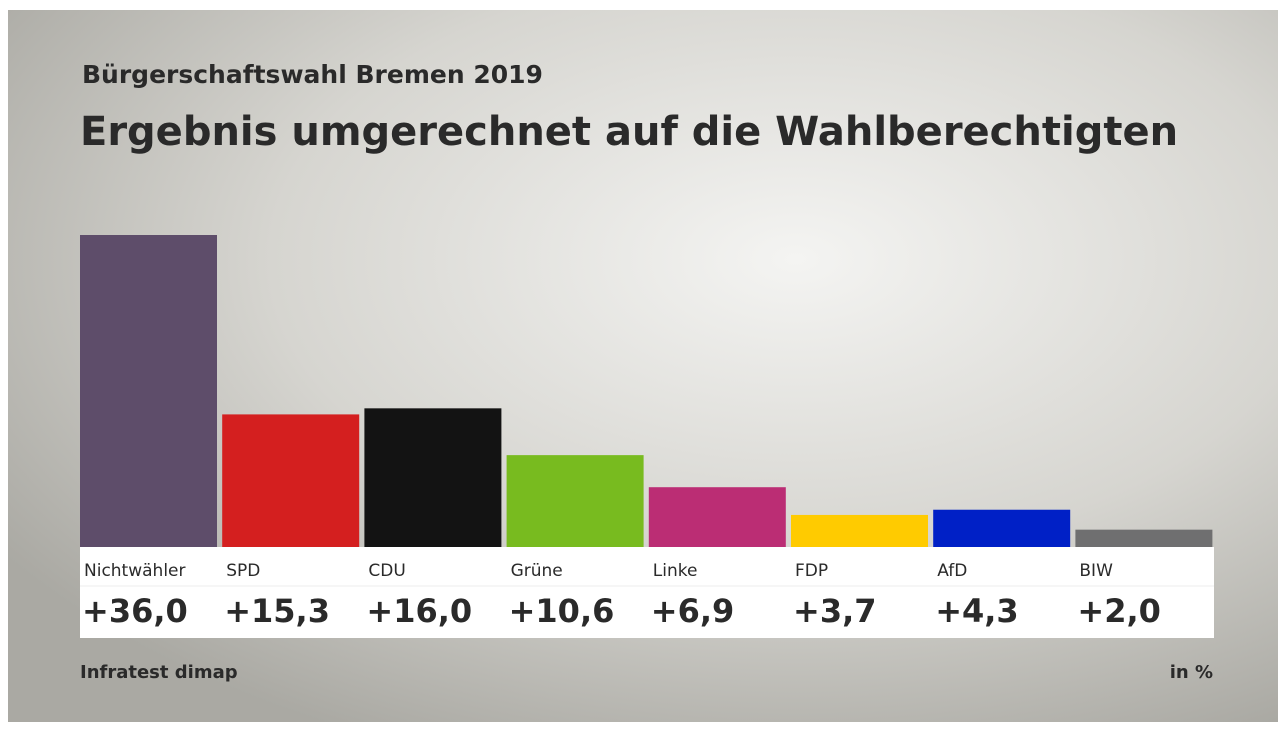 The width and height of the screenshot is (1286, 732). I want to click on value-label: +15,3, so click(277, 611).